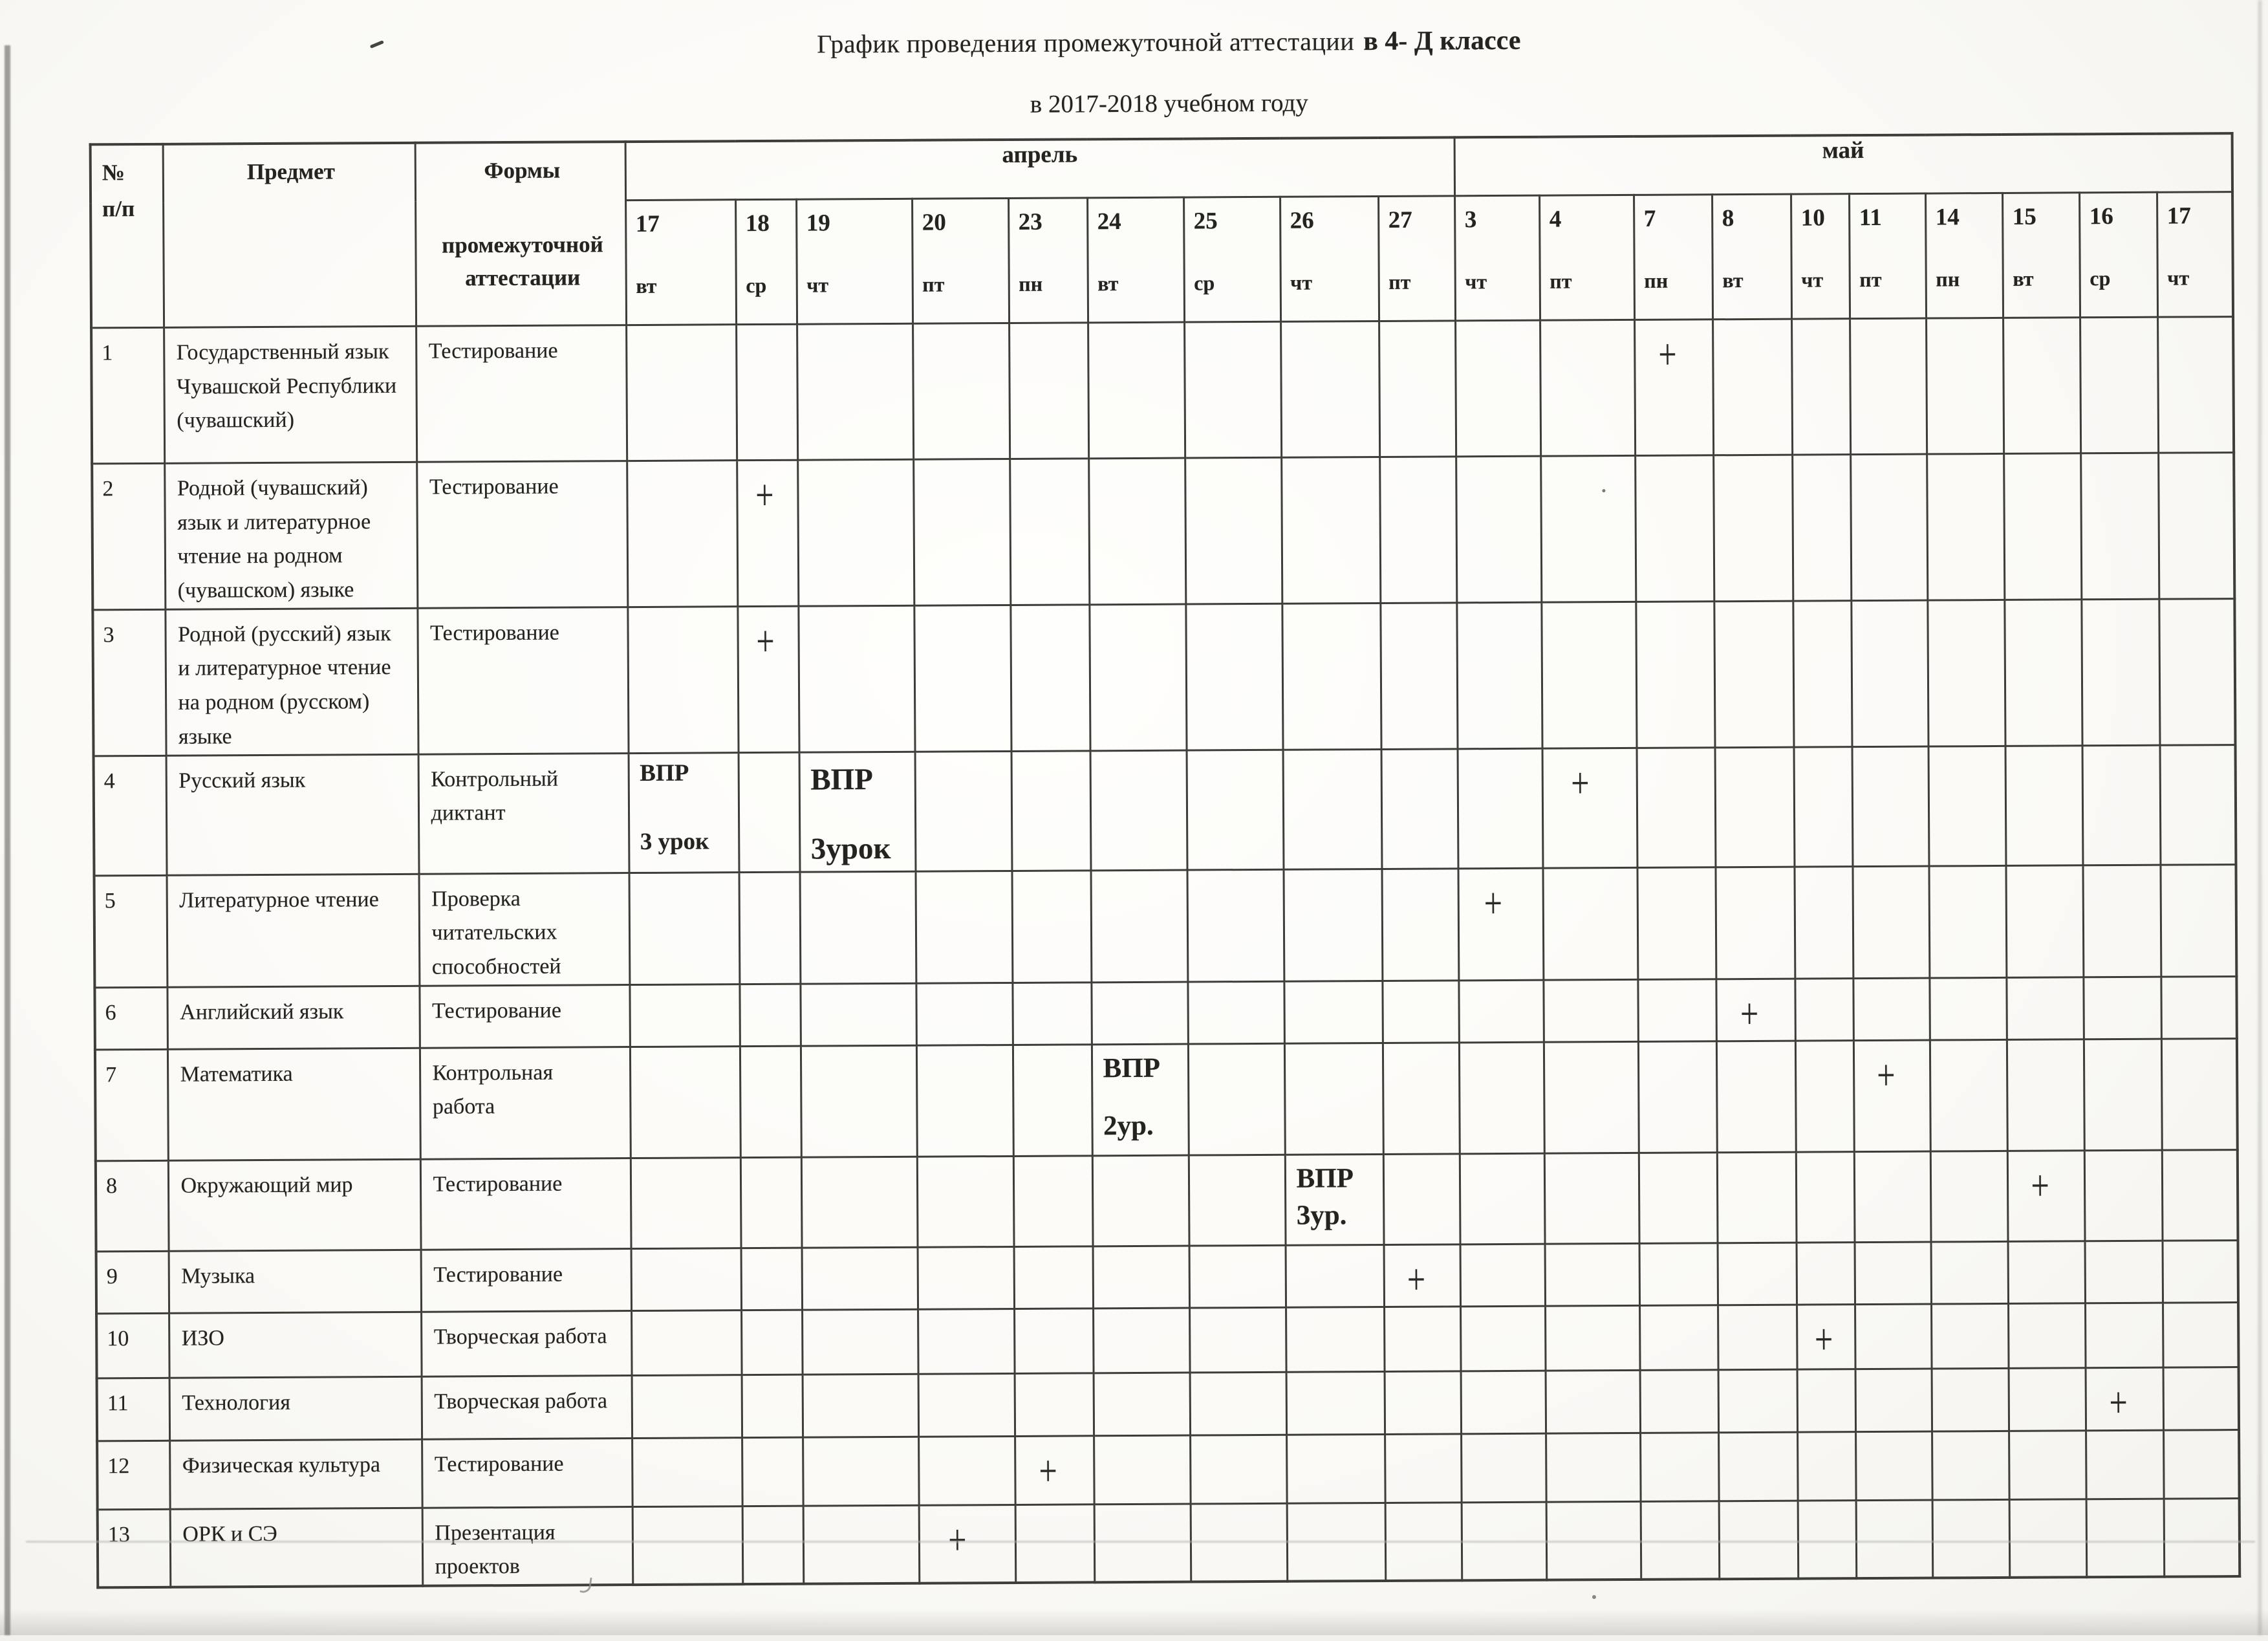 Image resolution: width=2268 pixels, height=1641 pixels. What do you see at coordinates (1752, 257) in the screenshot?
I see `day-header: 8 вт` at bounding box center [1752, 257].